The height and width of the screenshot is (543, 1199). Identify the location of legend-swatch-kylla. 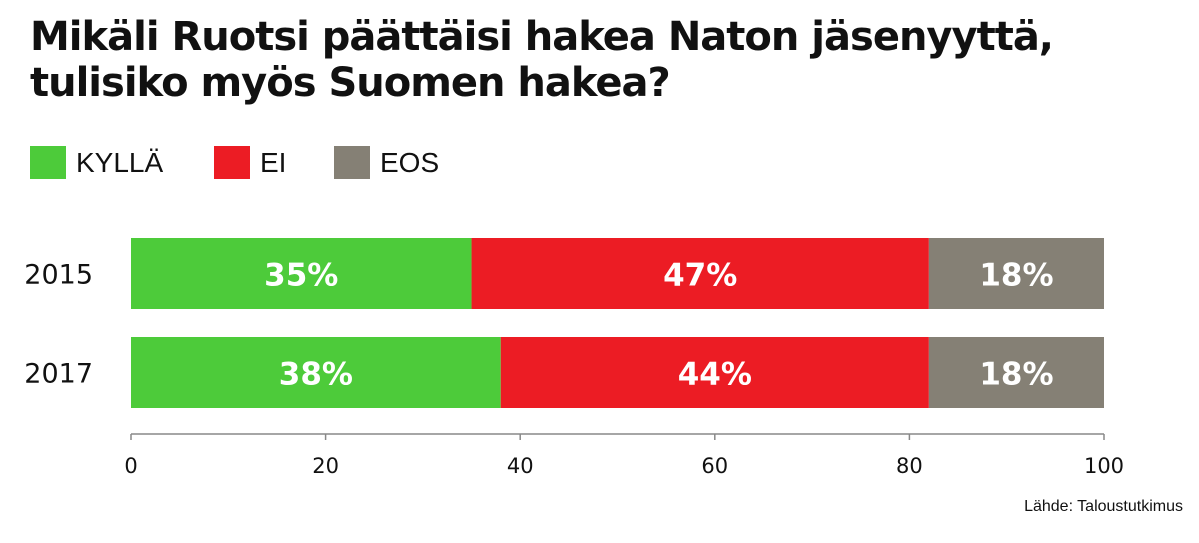
(48, 162).